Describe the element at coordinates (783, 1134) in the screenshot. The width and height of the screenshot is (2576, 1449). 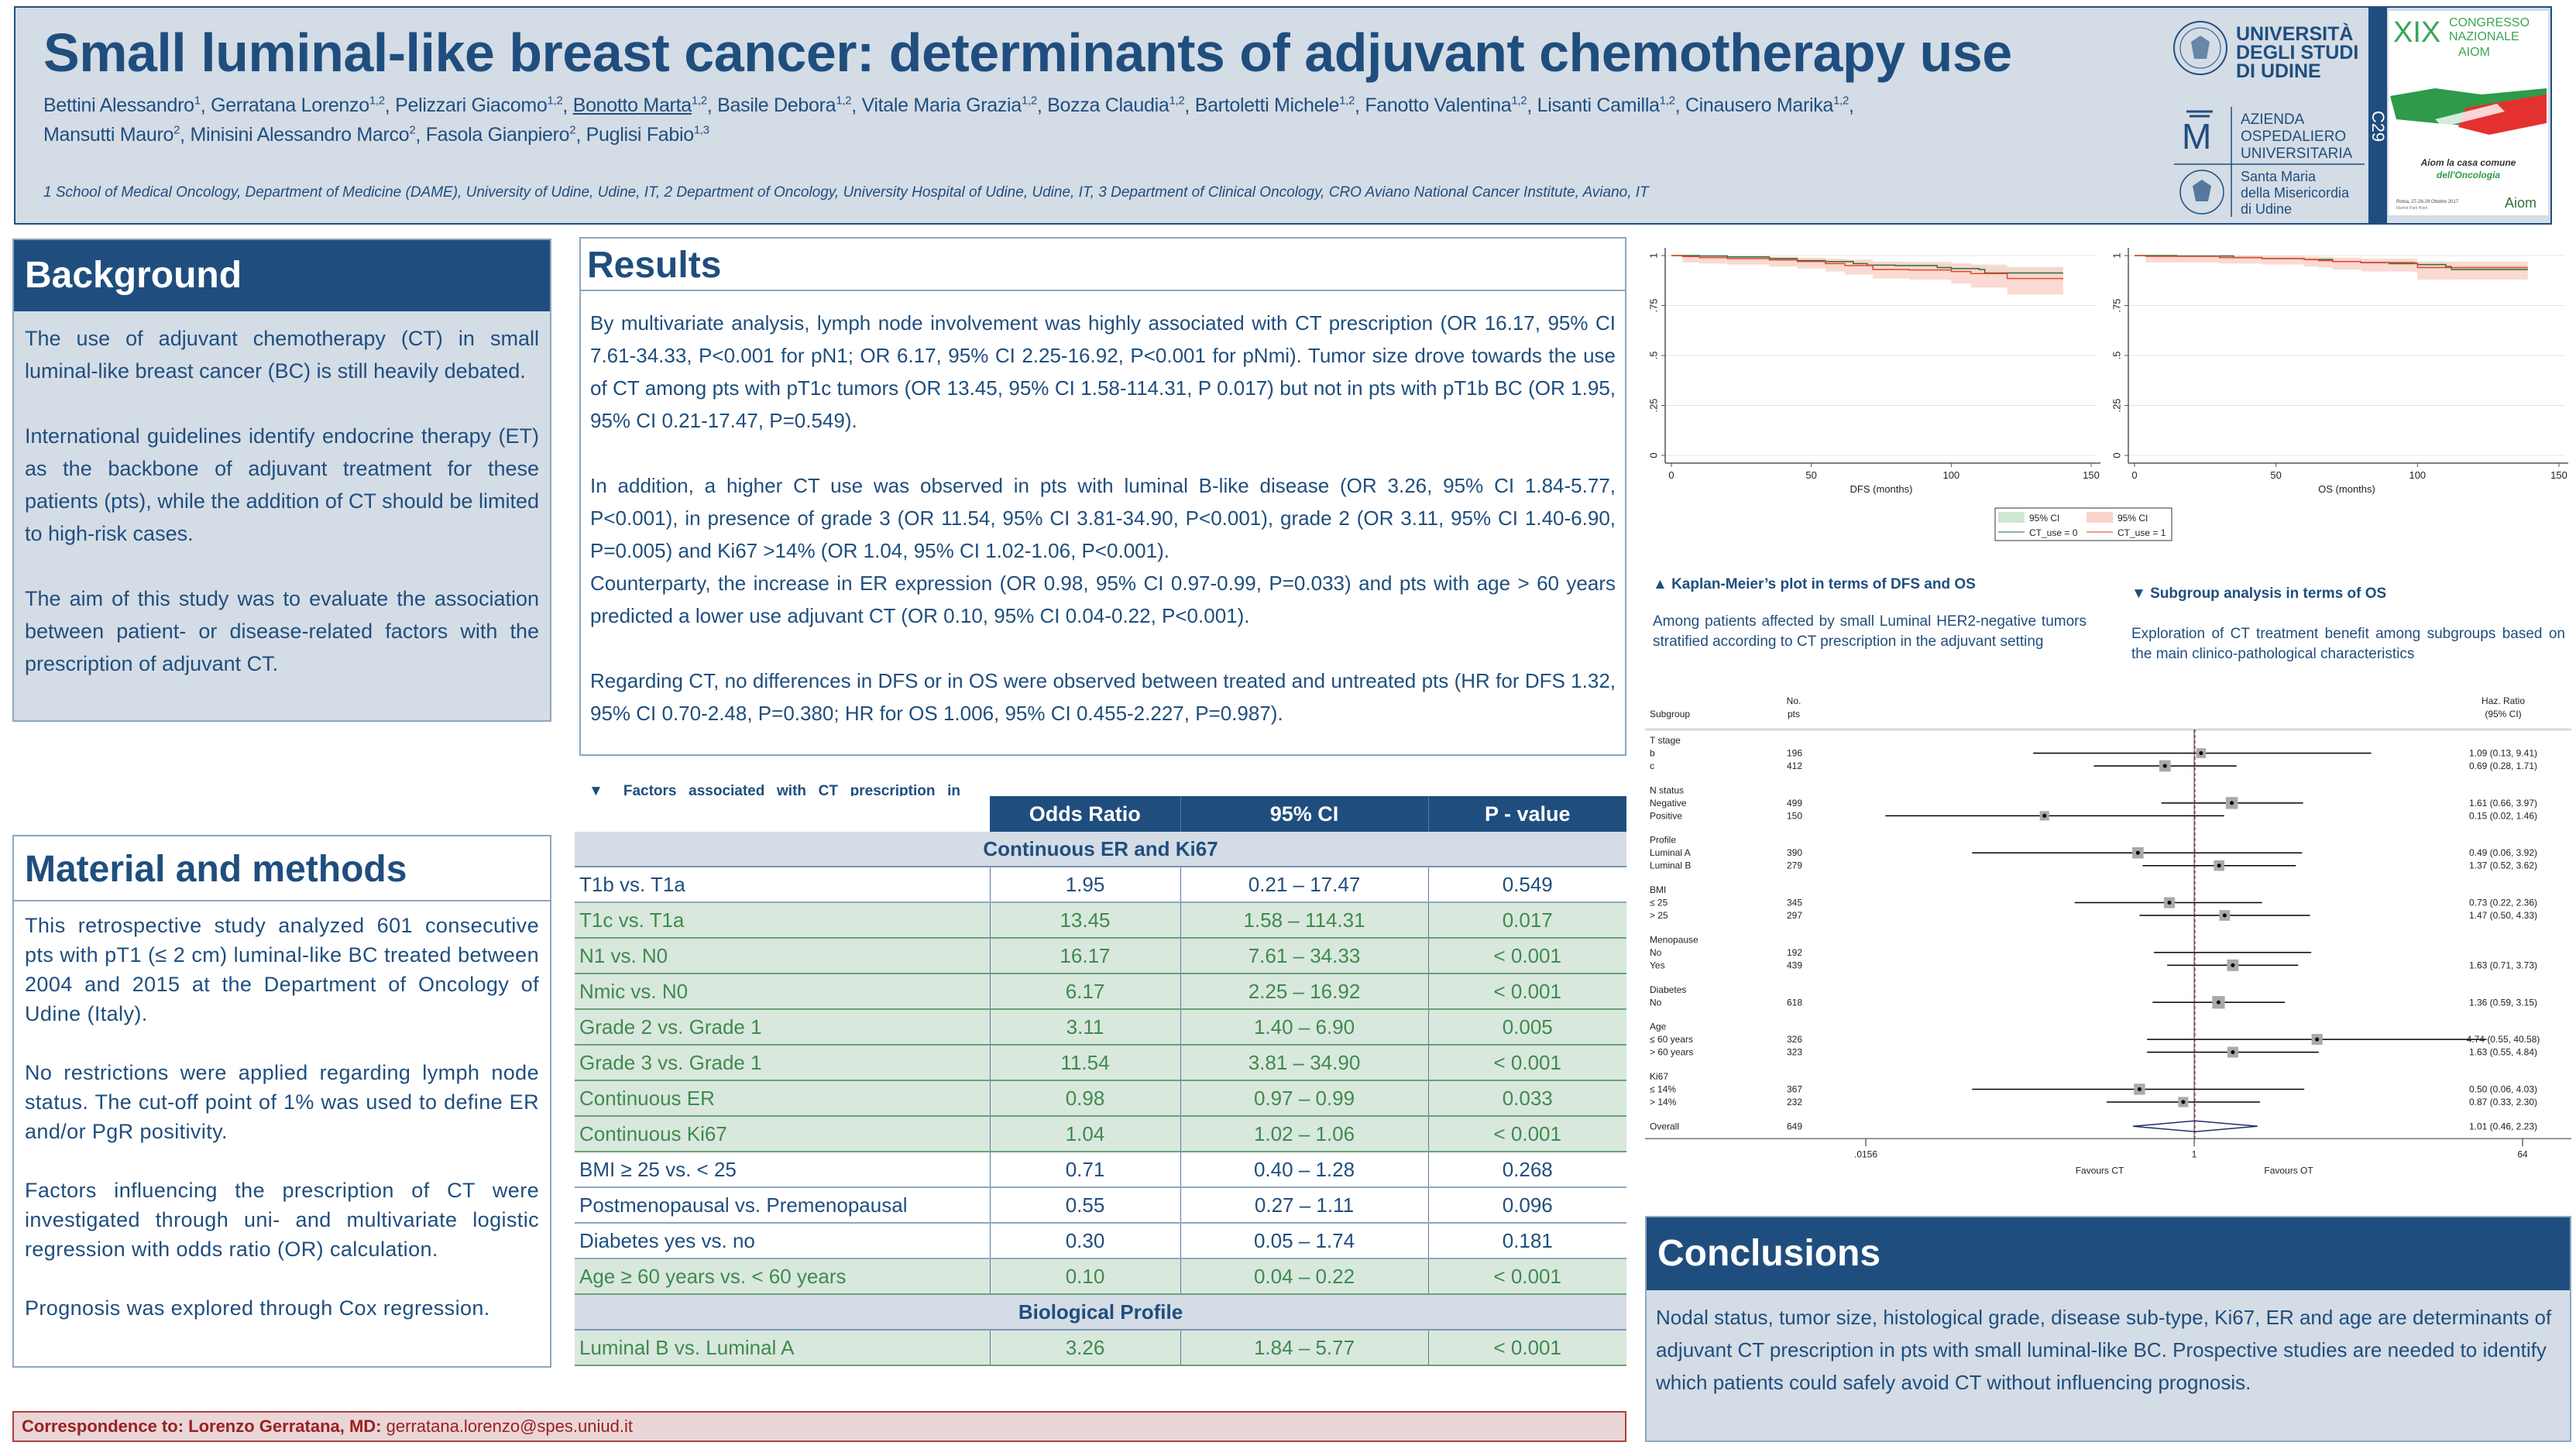
I see `factor-cell: Continuous Ki67` at that location.